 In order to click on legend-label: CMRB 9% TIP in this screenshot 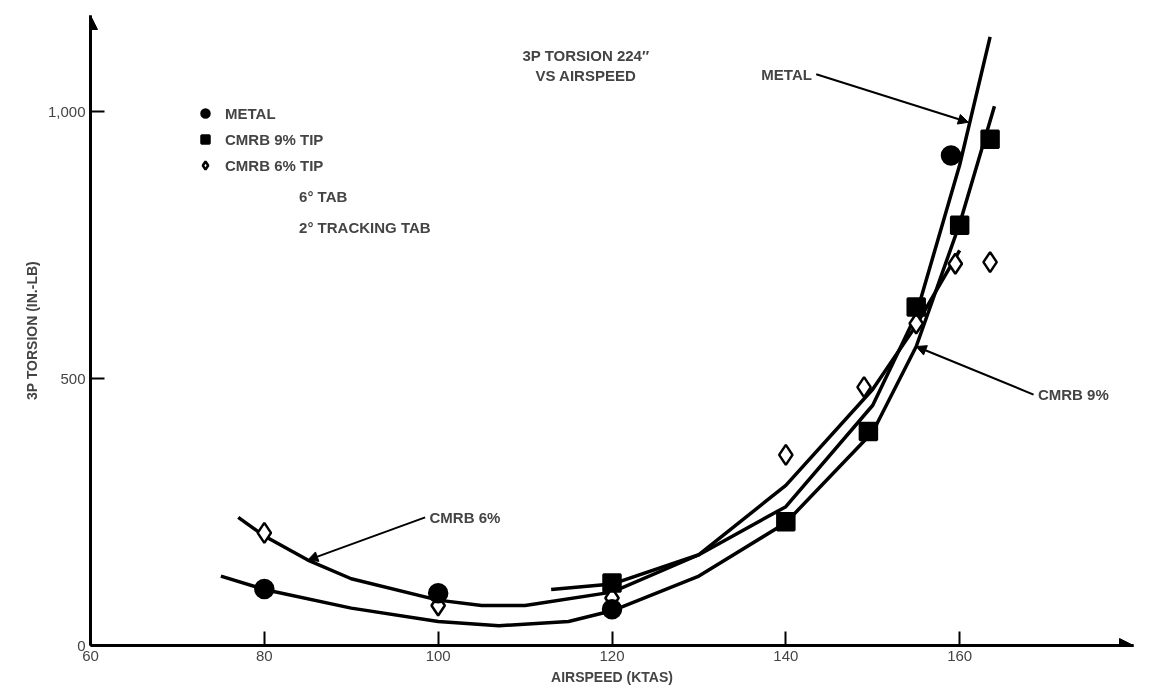, I will do `click(274, 139)`.